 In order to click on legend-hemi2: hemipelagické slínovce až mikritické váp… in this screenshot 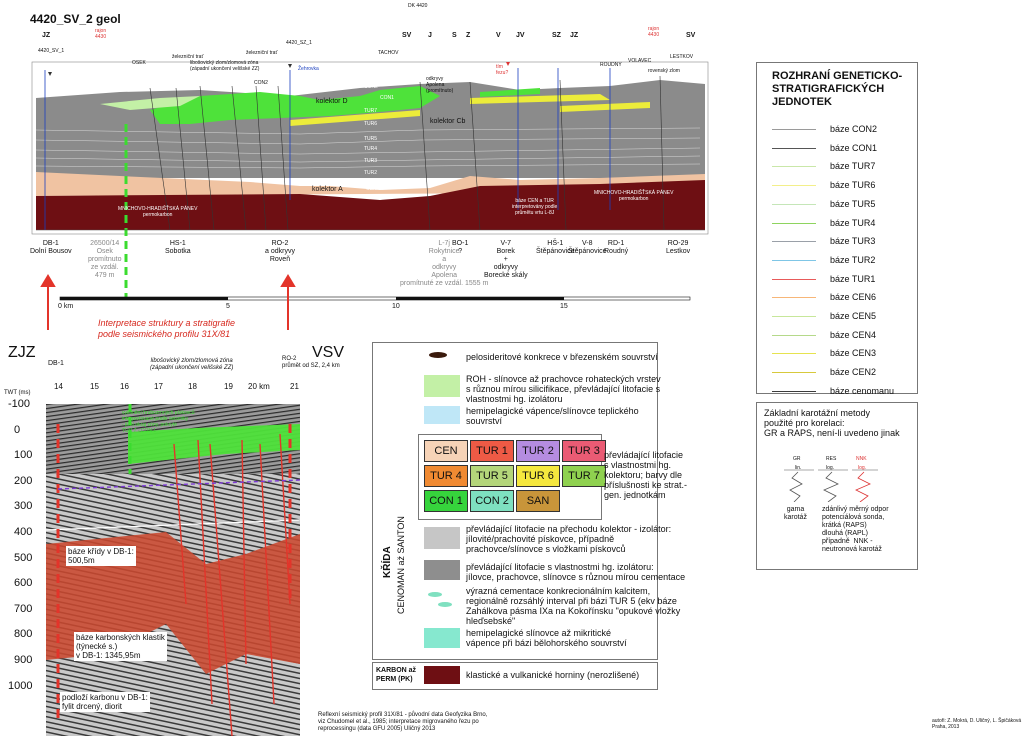, I will do `click(546, 638)`.